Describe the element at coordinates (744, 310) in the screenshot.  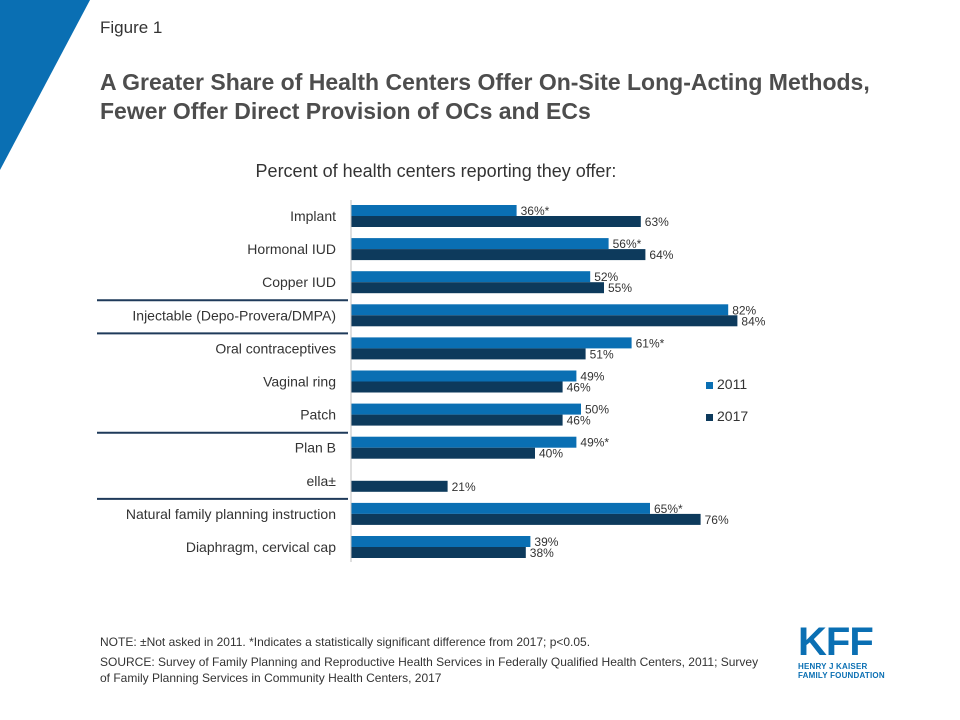
I see `data-label-2011-injectable-depo-provera-dmpa: 82%` at that location.